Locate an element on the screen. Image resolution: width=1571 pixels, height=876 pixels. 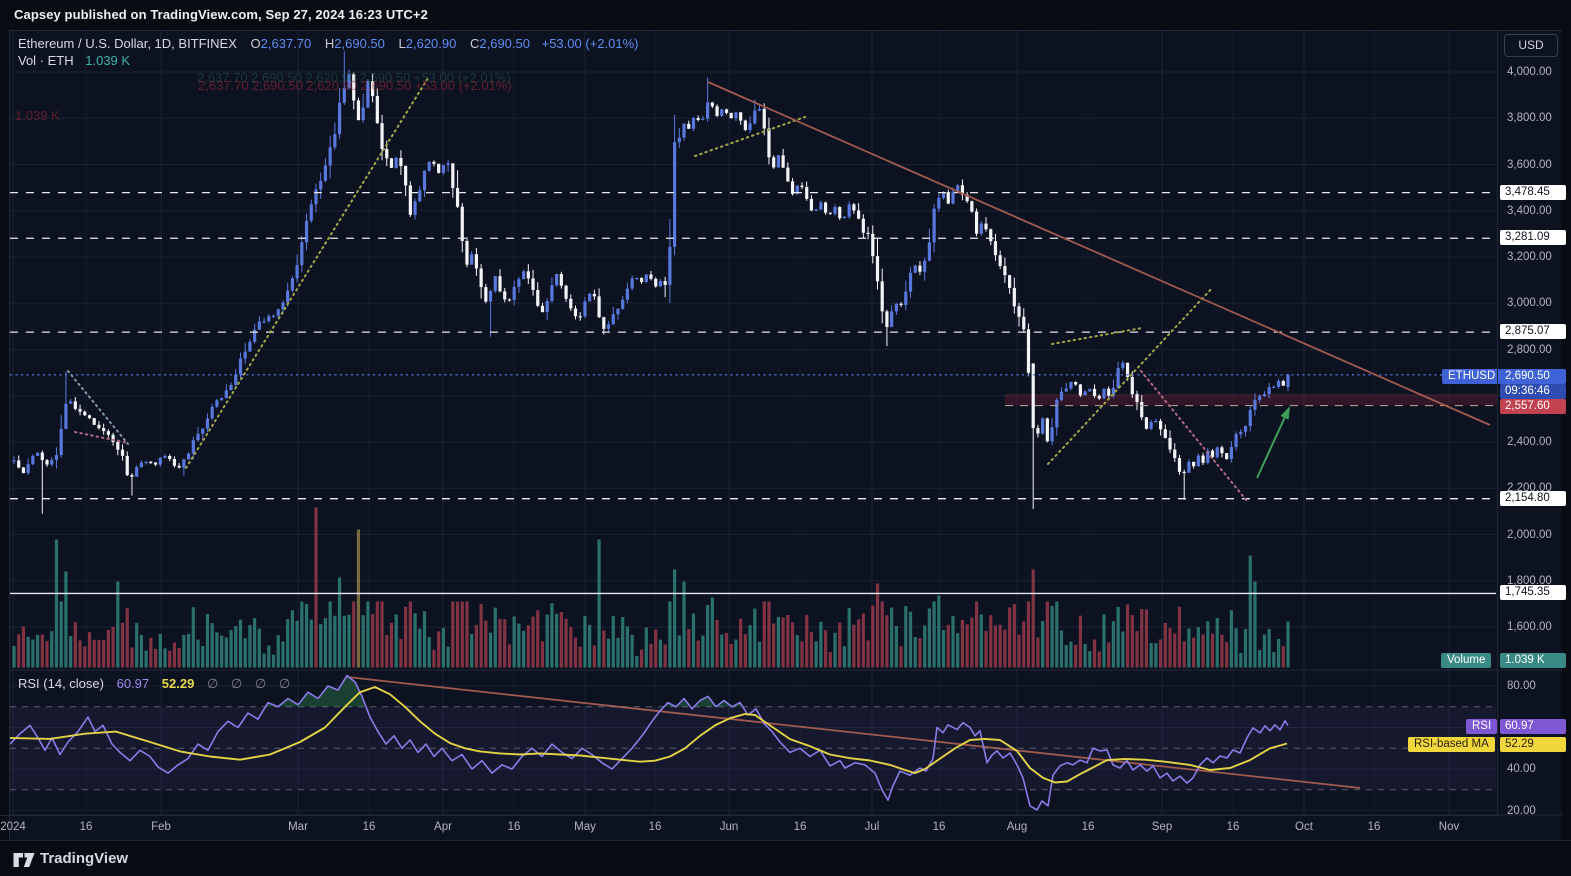
currency-toggle-button: USD is located at coordinates (1531, 45).